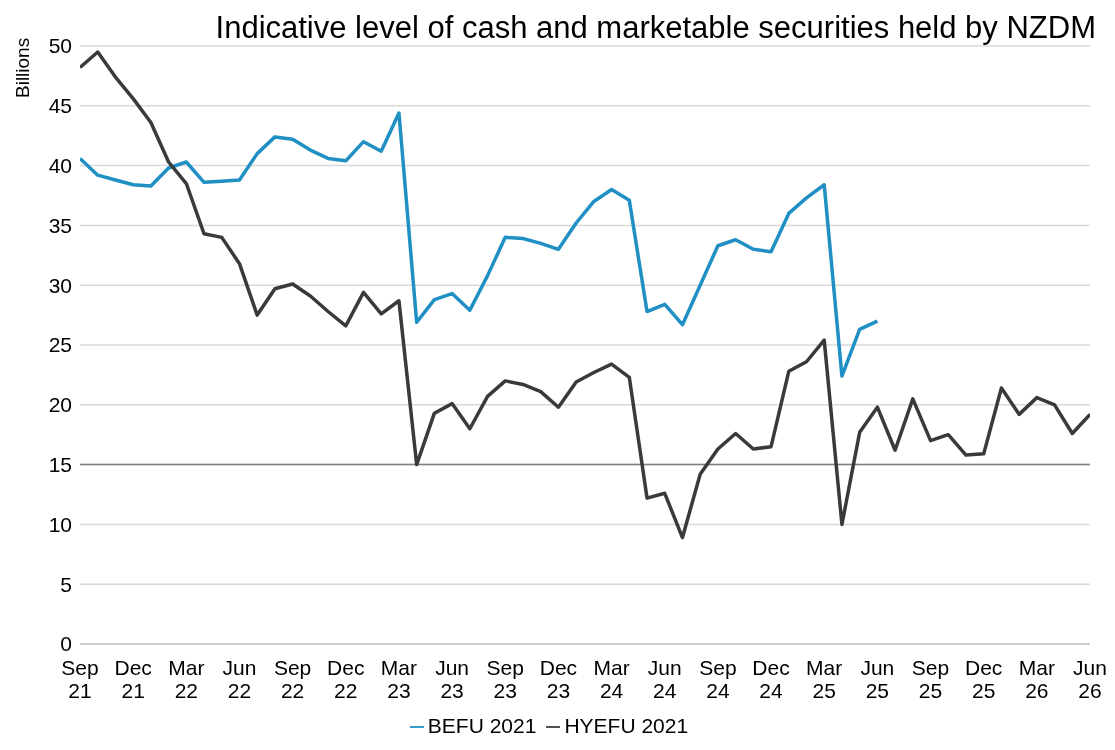 The width and height of the screenshot is (1115, 750). Describe the element at coordinates (60, 106) in the screenshot. I see `y-tick-label: 45` at that location.